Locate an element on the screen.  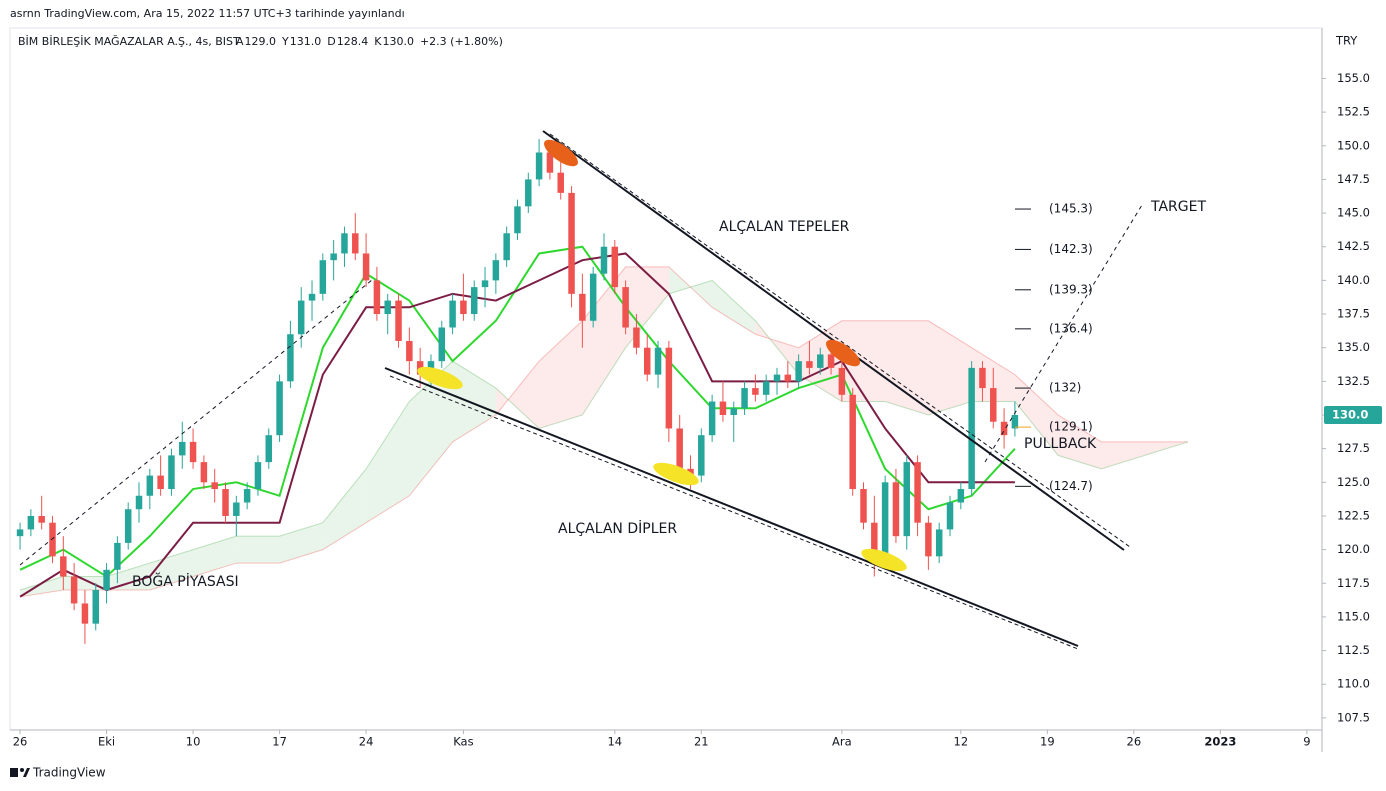
level-label: (132) is located at coordinates (1065, 388).